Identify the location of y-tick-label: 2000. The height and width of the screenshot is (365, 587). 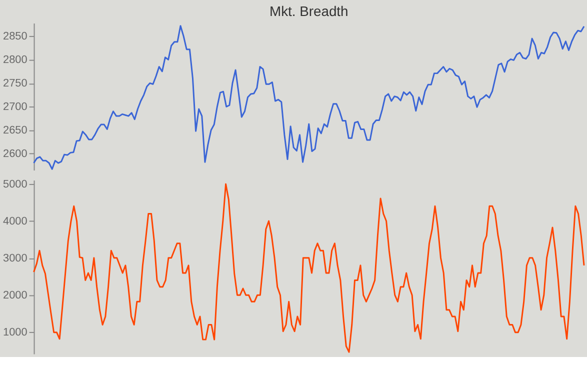
(15, 295).